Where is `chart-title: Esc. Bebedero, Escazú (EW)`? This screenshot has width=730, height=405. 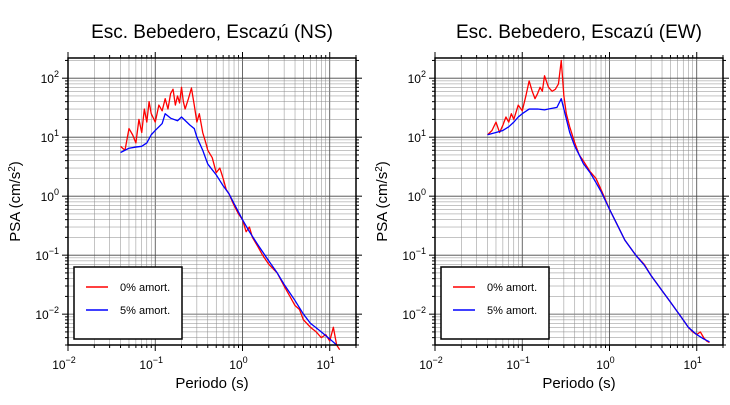
chart-title: Esc. Bebedero, Escazú (EW) is located at coordinates (579, 32).